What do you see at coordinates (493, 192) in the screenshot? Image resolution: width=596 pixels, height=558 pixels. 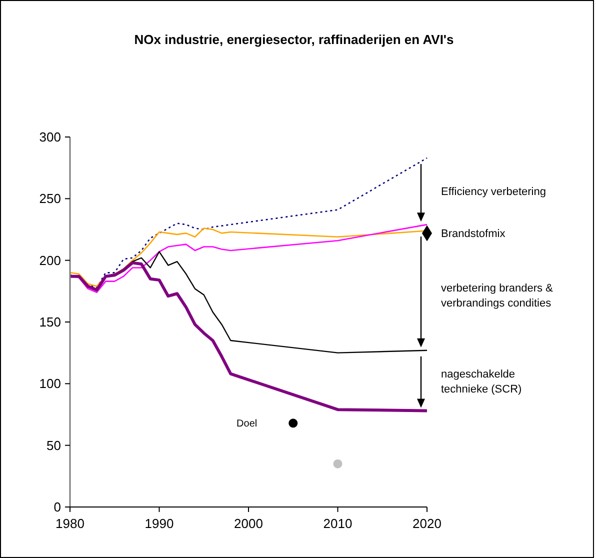 I see `text: Efficiency verbetering` at bounding box center [493, 192].